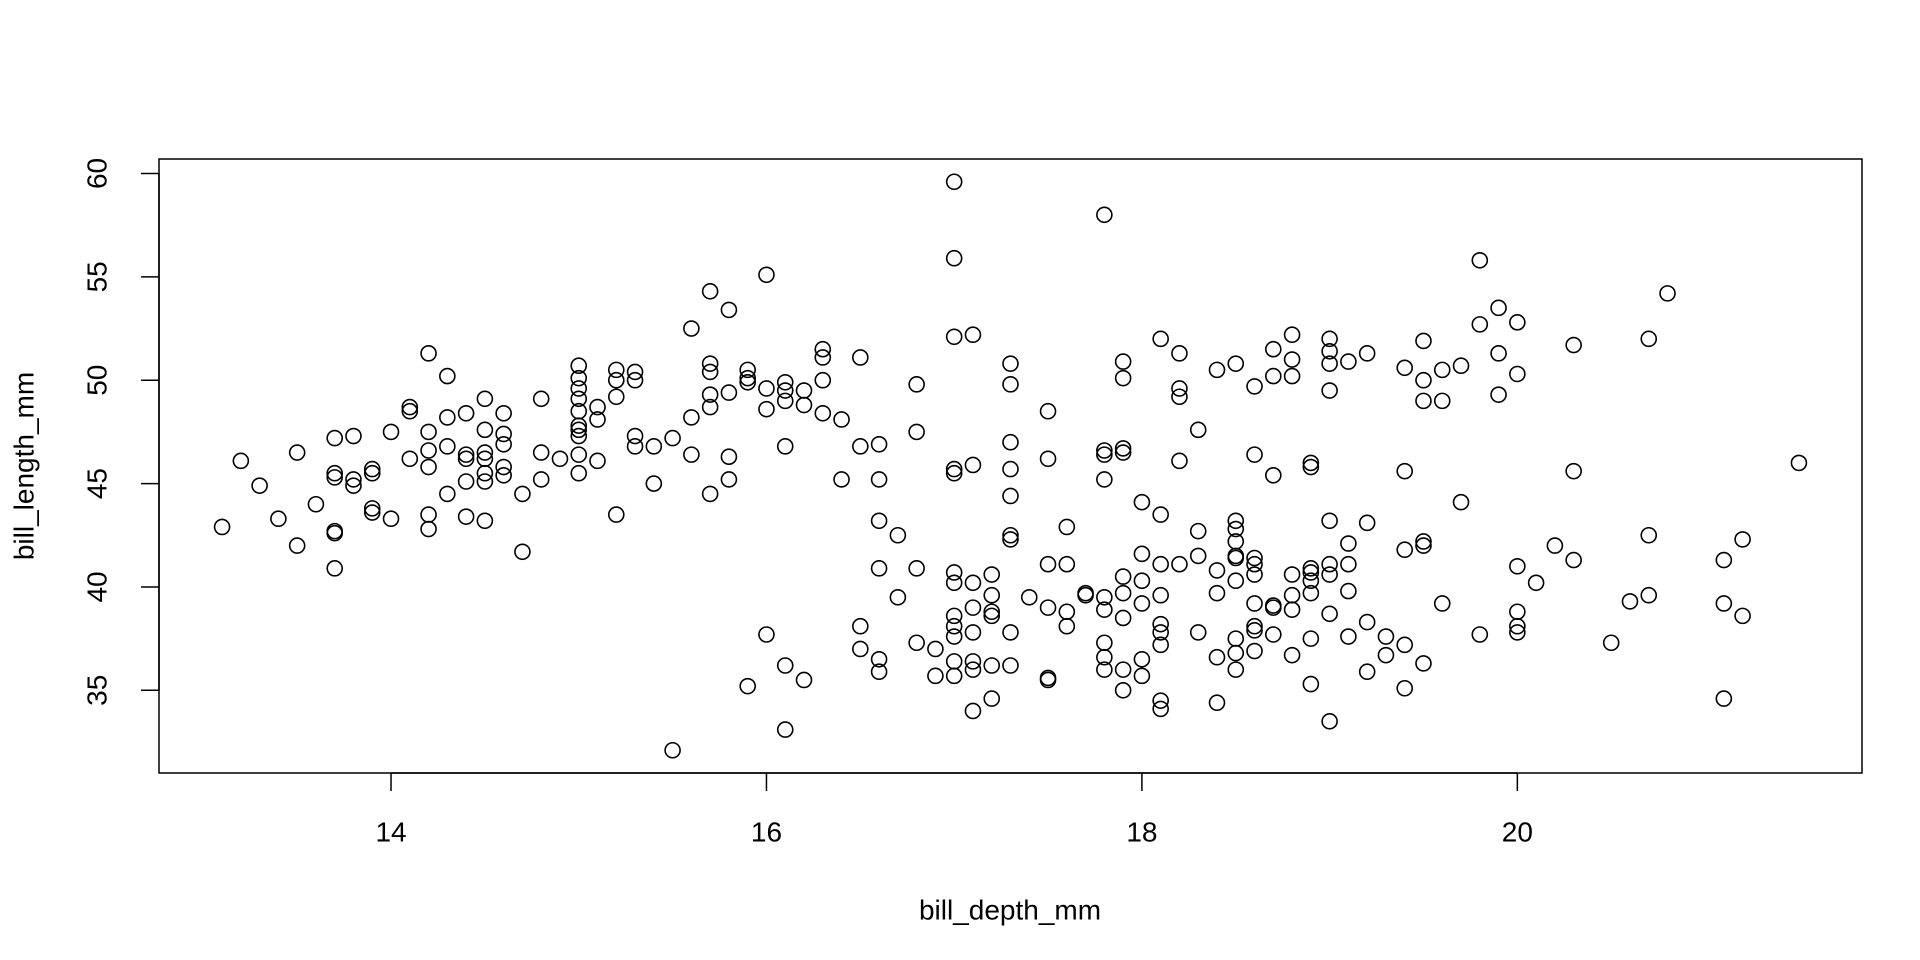  What do you see at coordinates (1517, 831) in the screenshot?
I see `x-tick-label: 20` at bounding box center [1517, 831].